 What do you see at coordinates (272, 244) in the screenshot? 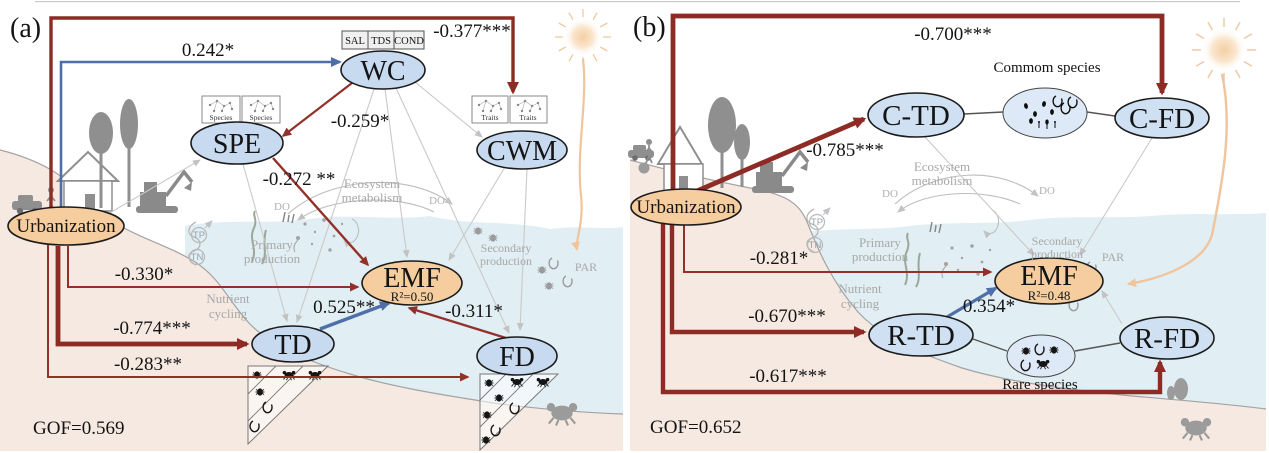
I see `label-primary-production: Primary` at bounding box center [272, 244].